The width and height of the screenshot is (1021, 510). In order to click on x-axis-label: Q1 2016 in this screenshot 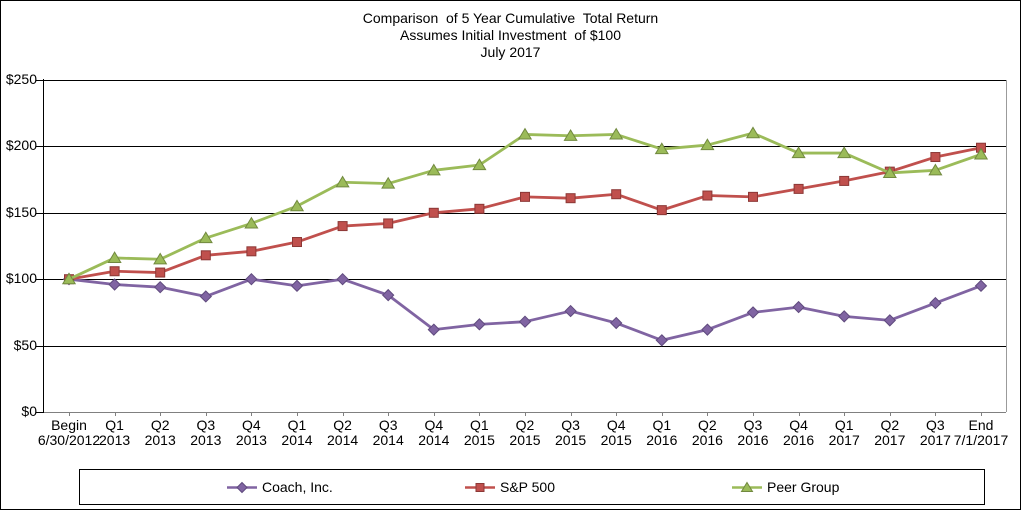, I will do `click(662, 433)`.